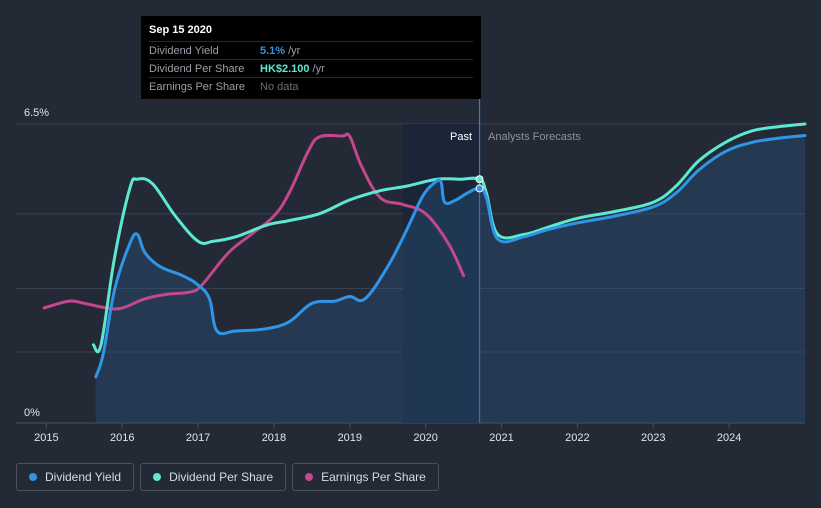 The width and height of the screenshot is (821, 508). Describe the element at coordinates (311, 86) in the screenshot. I see `tooltip-row-earnings-per-share: Earnings Per Share No data` at that location.